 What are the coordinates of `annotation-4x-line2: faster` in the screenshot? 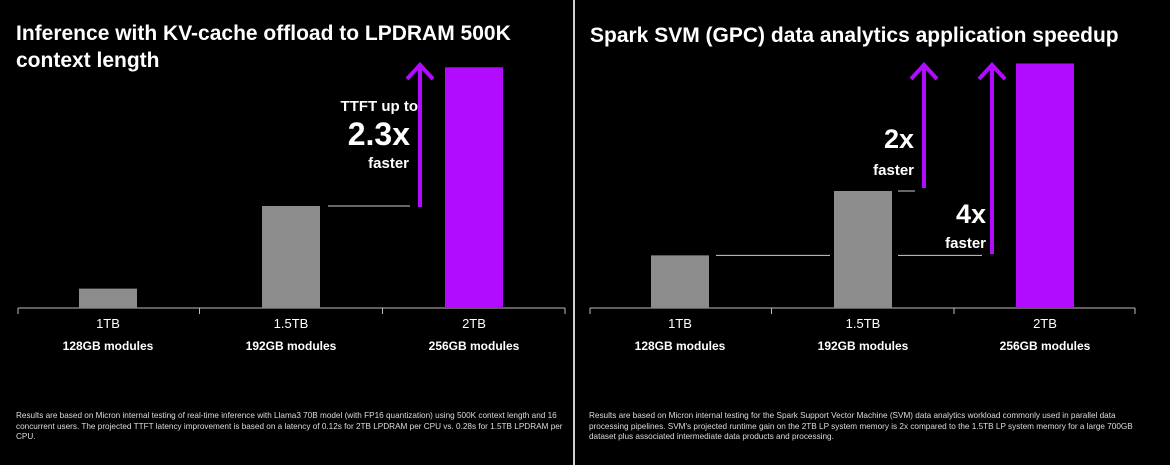 It's located at (965, 243).